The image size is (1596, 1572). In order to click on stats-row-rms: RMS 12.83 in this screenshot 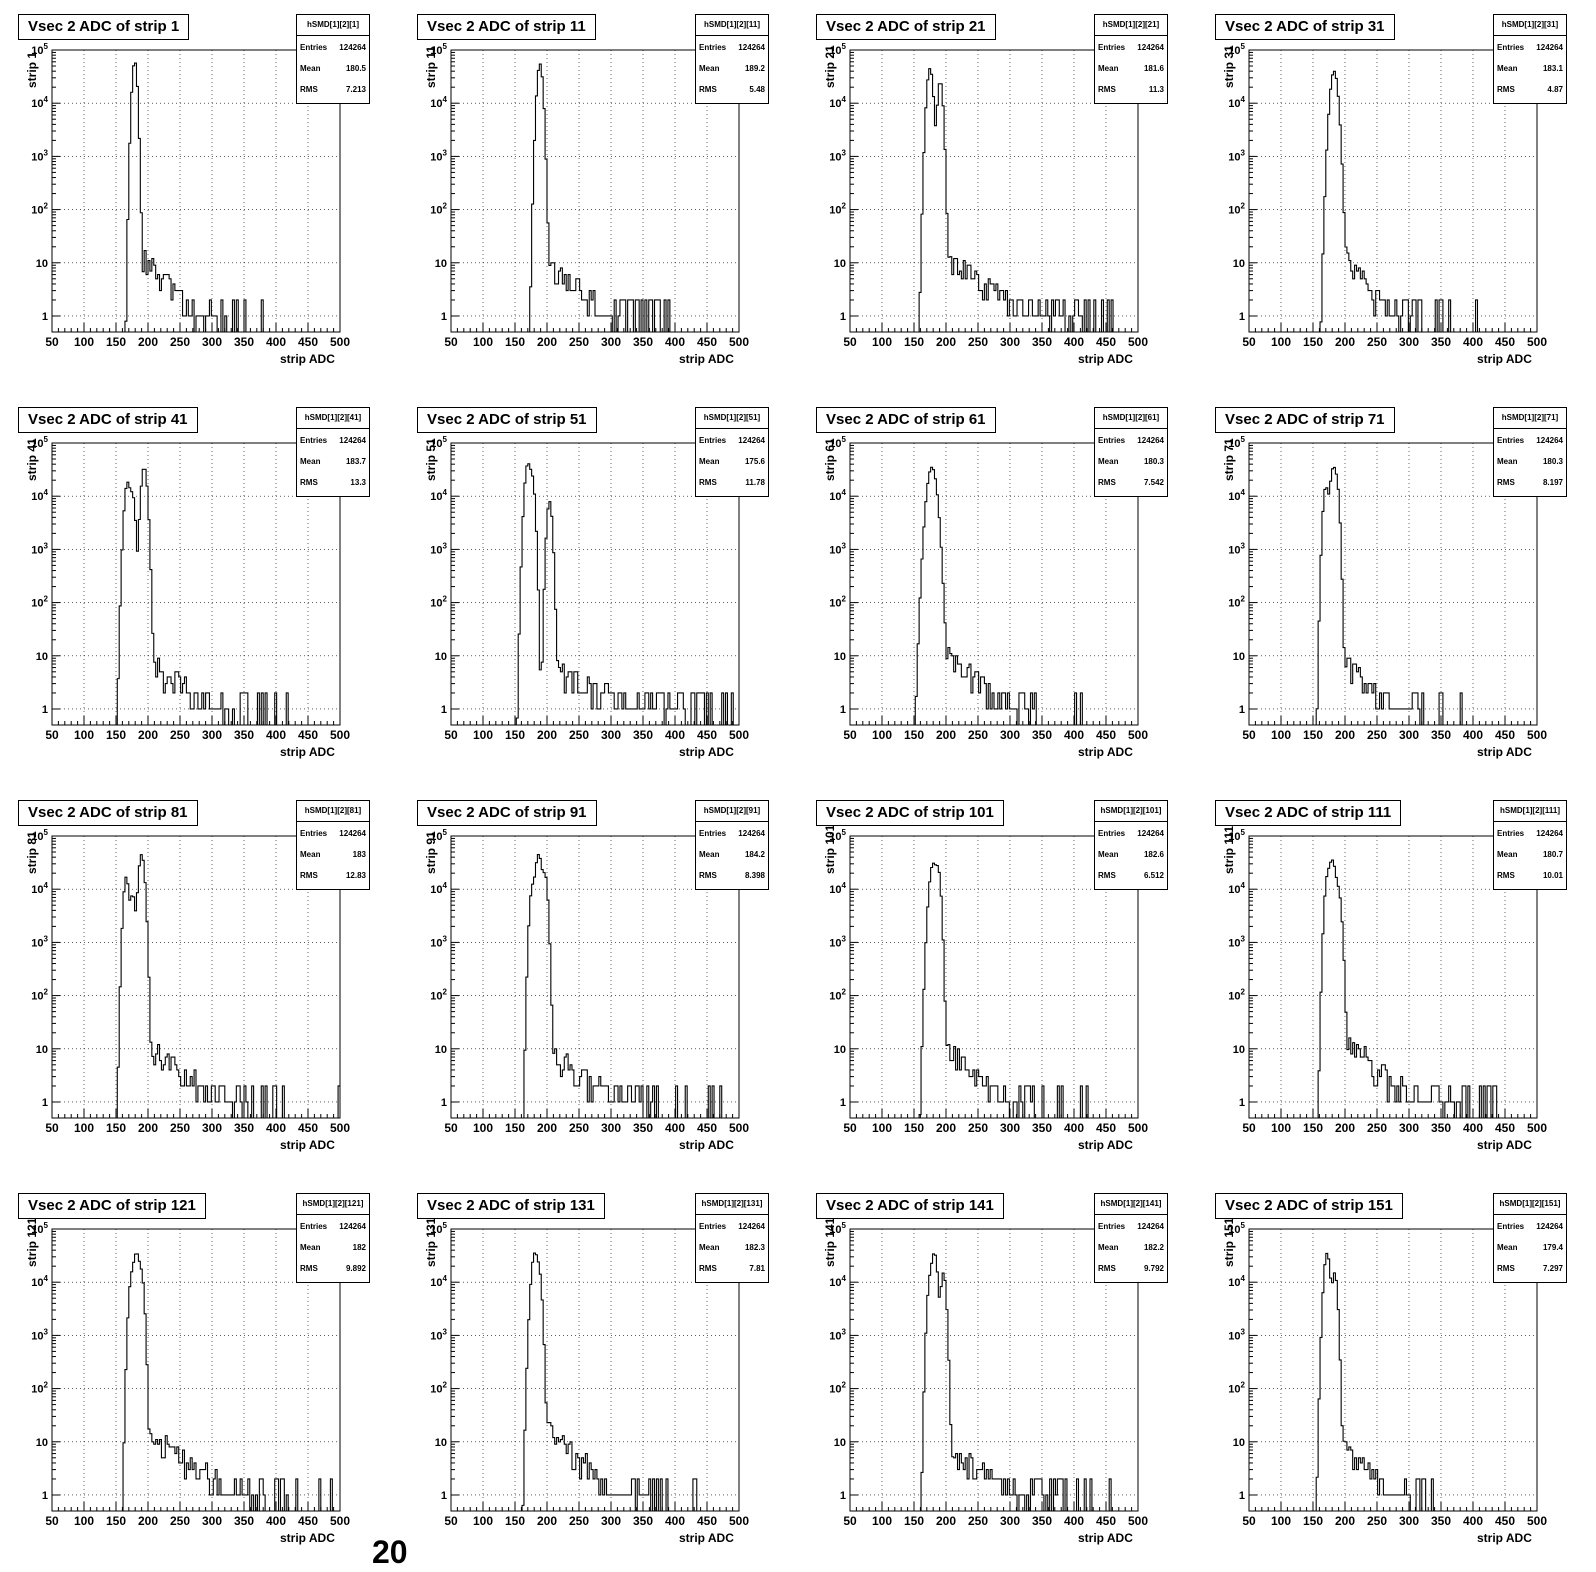, I will do `click(333, 876)`.